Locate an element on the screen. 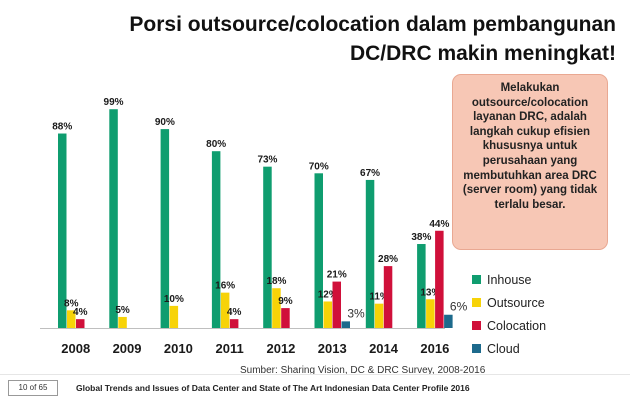 The image size is (630, 417). legend-item-cloud: Cloud is located at coordinates (509, 348).